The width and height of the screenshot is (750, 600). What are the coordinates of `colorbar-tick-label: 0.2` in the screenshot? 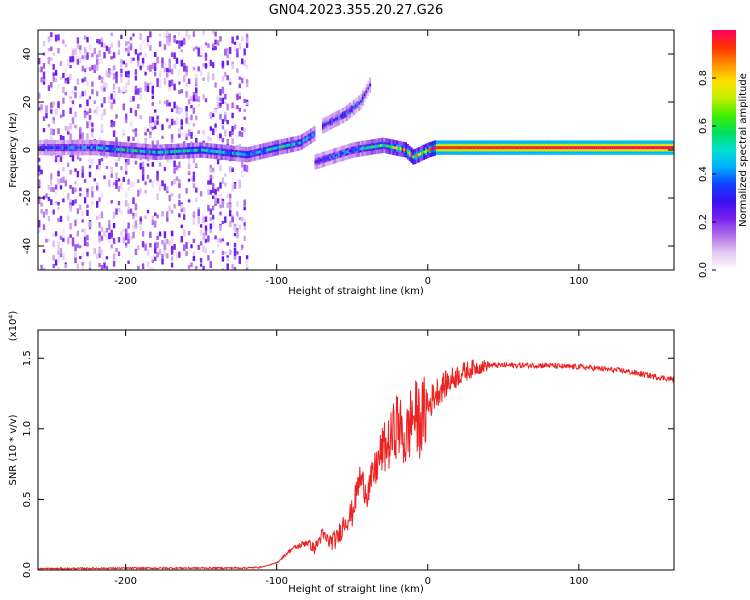 It's located at (703, 222).